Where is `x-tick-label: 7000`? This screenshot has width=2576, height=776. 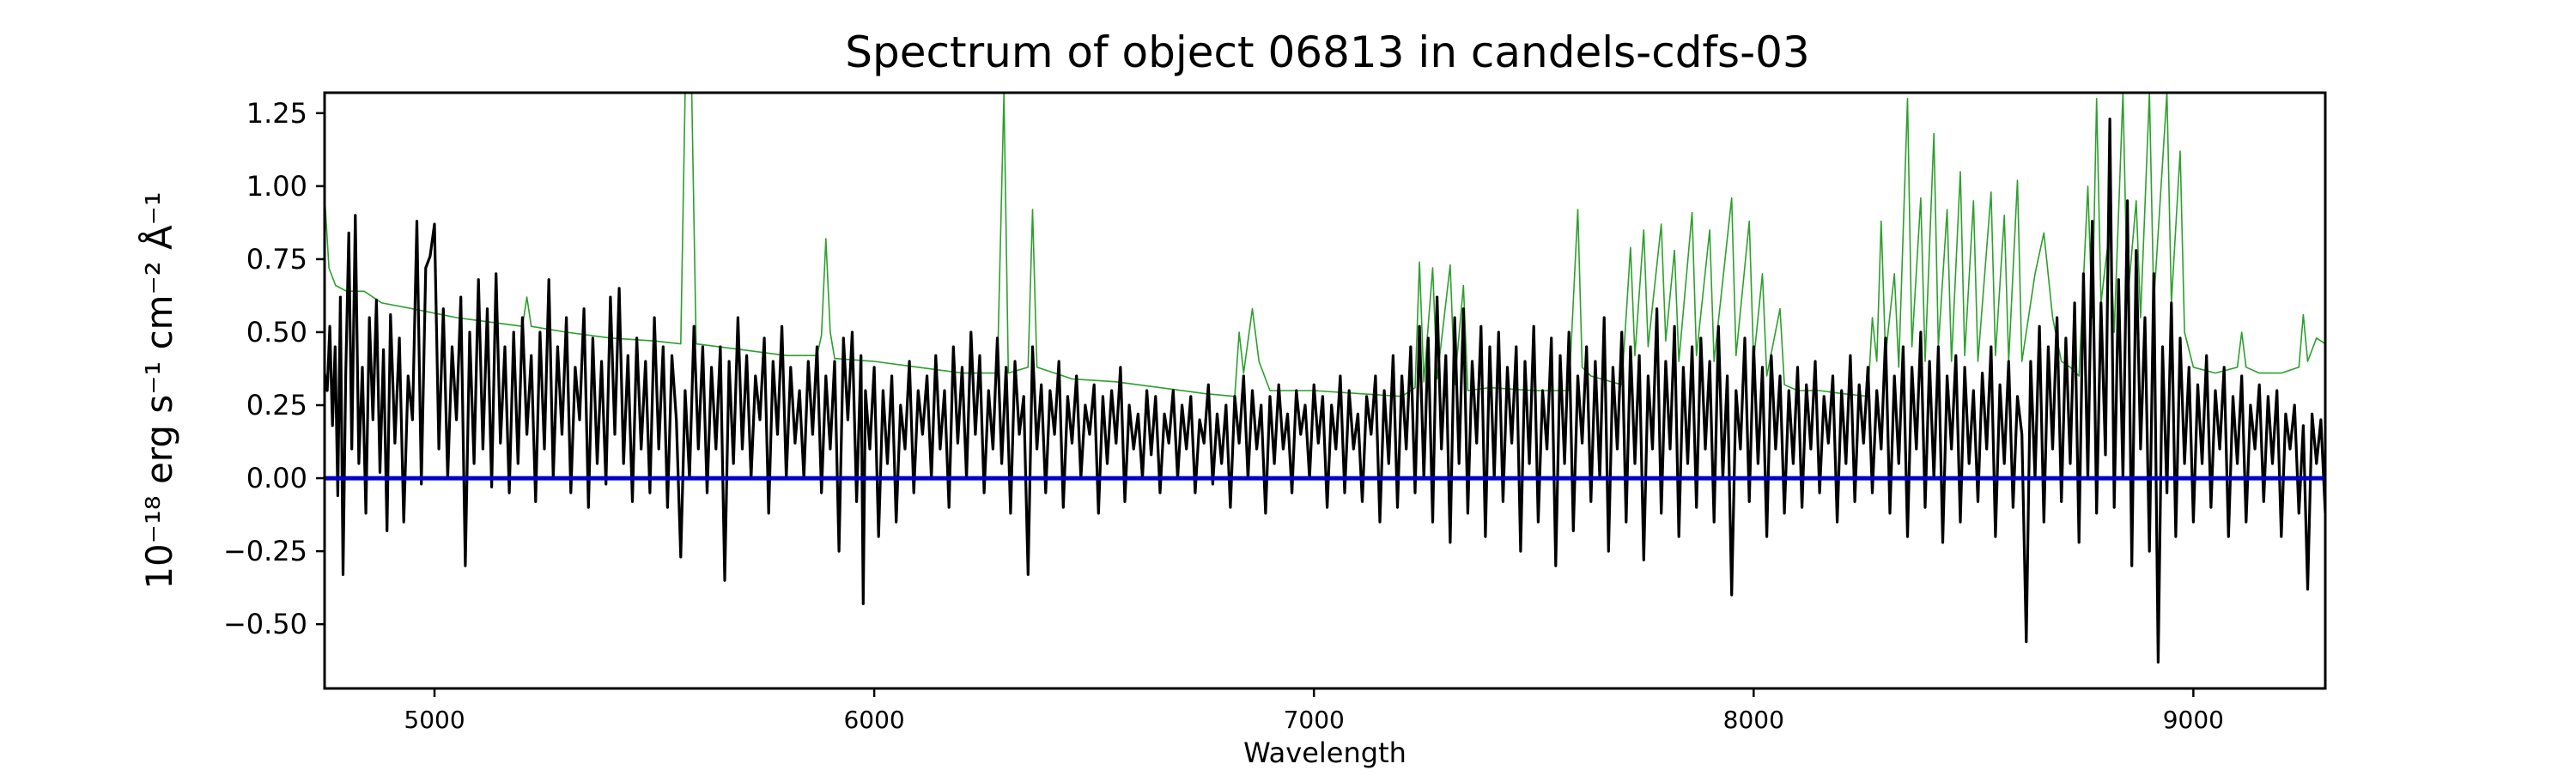
x-tick-label: 7000 is located at coordinates (1314, 720).